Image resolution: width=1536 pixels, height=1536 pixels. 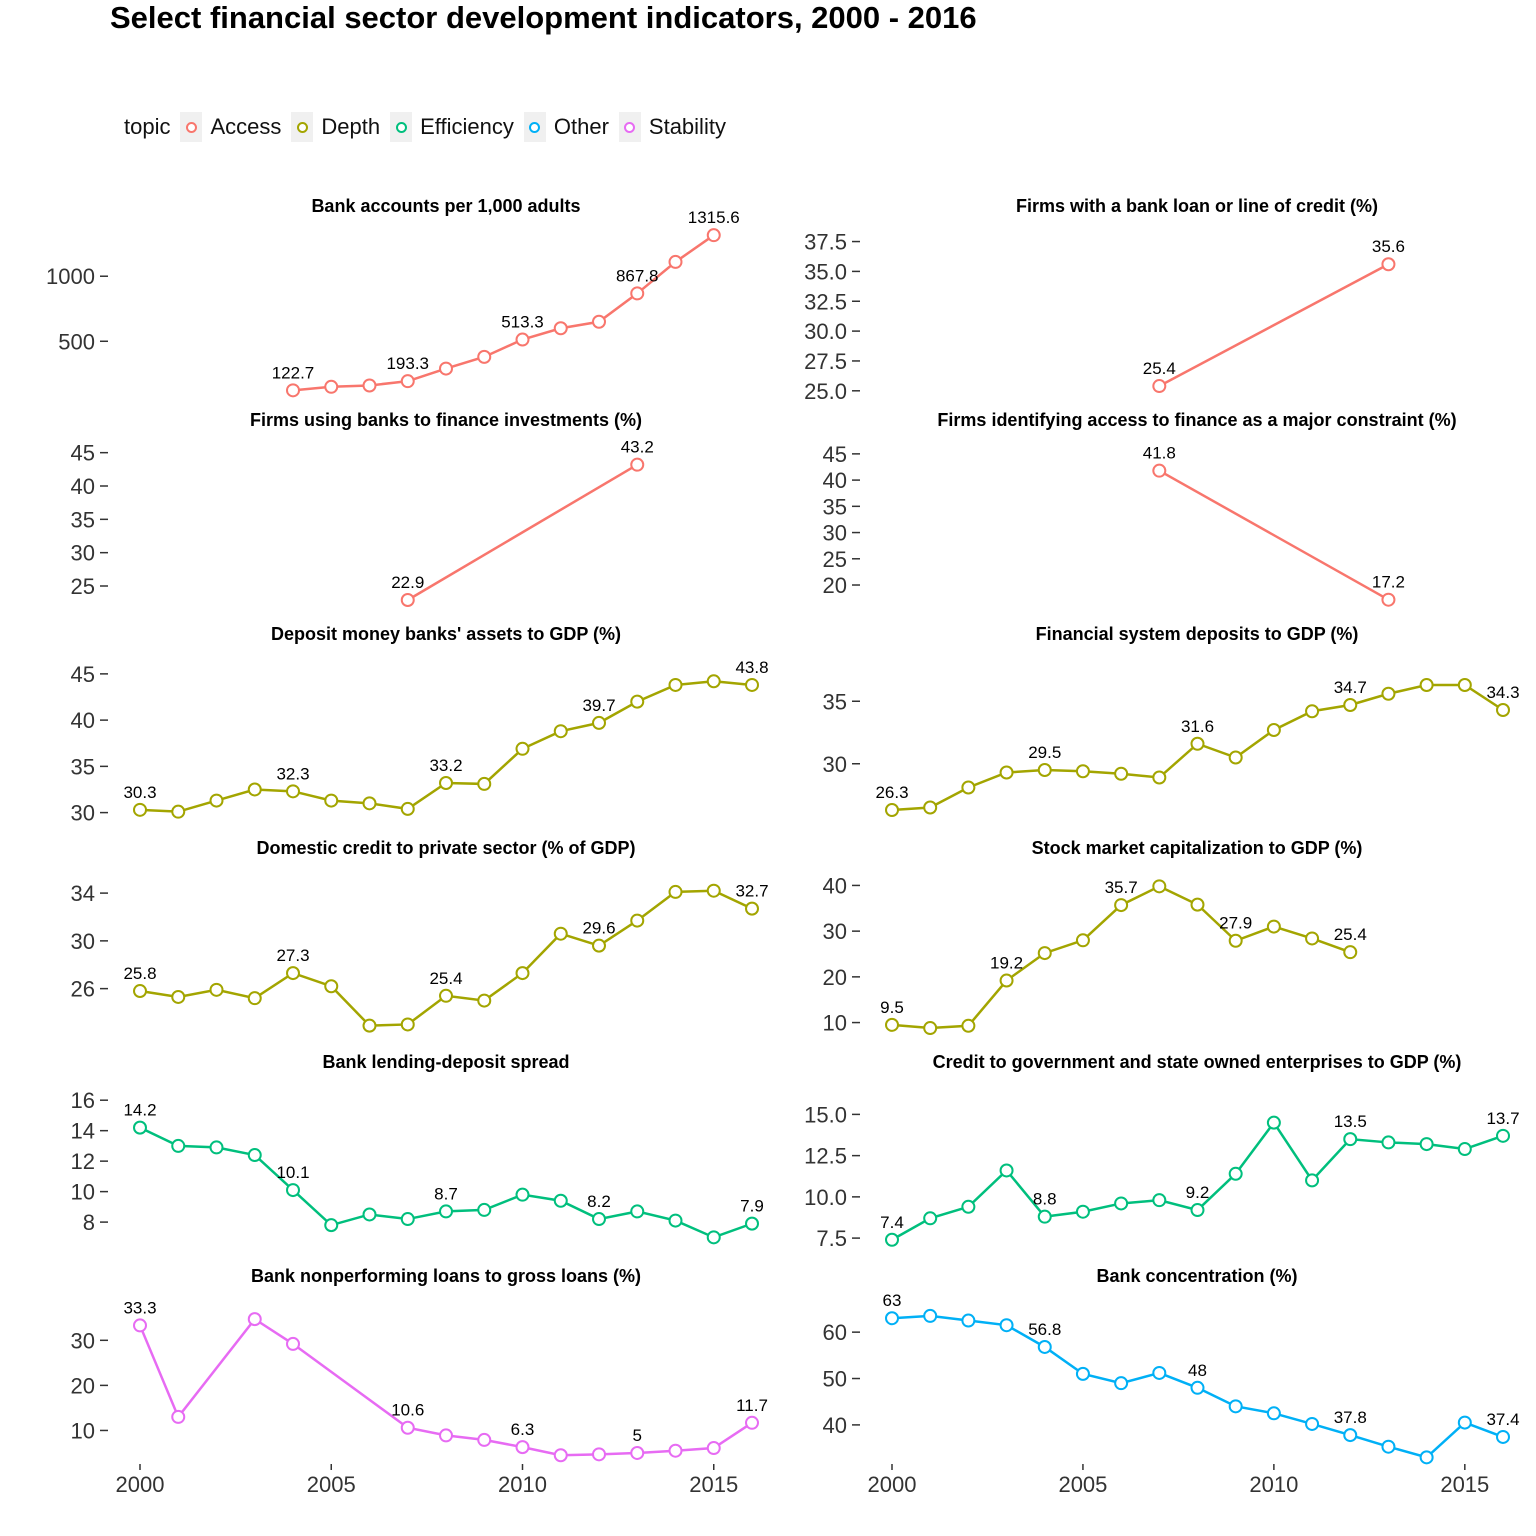 What do you see at coordinates (1388, 582) in the screenshot?
I see `data-label: 17.2` at bounding box center [1388, 582].